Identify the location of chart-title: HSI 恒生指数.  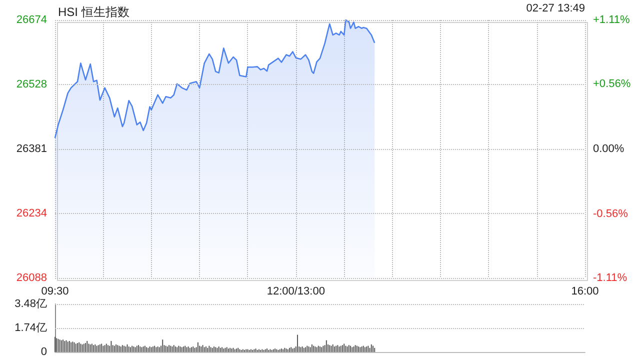
(94, 12).